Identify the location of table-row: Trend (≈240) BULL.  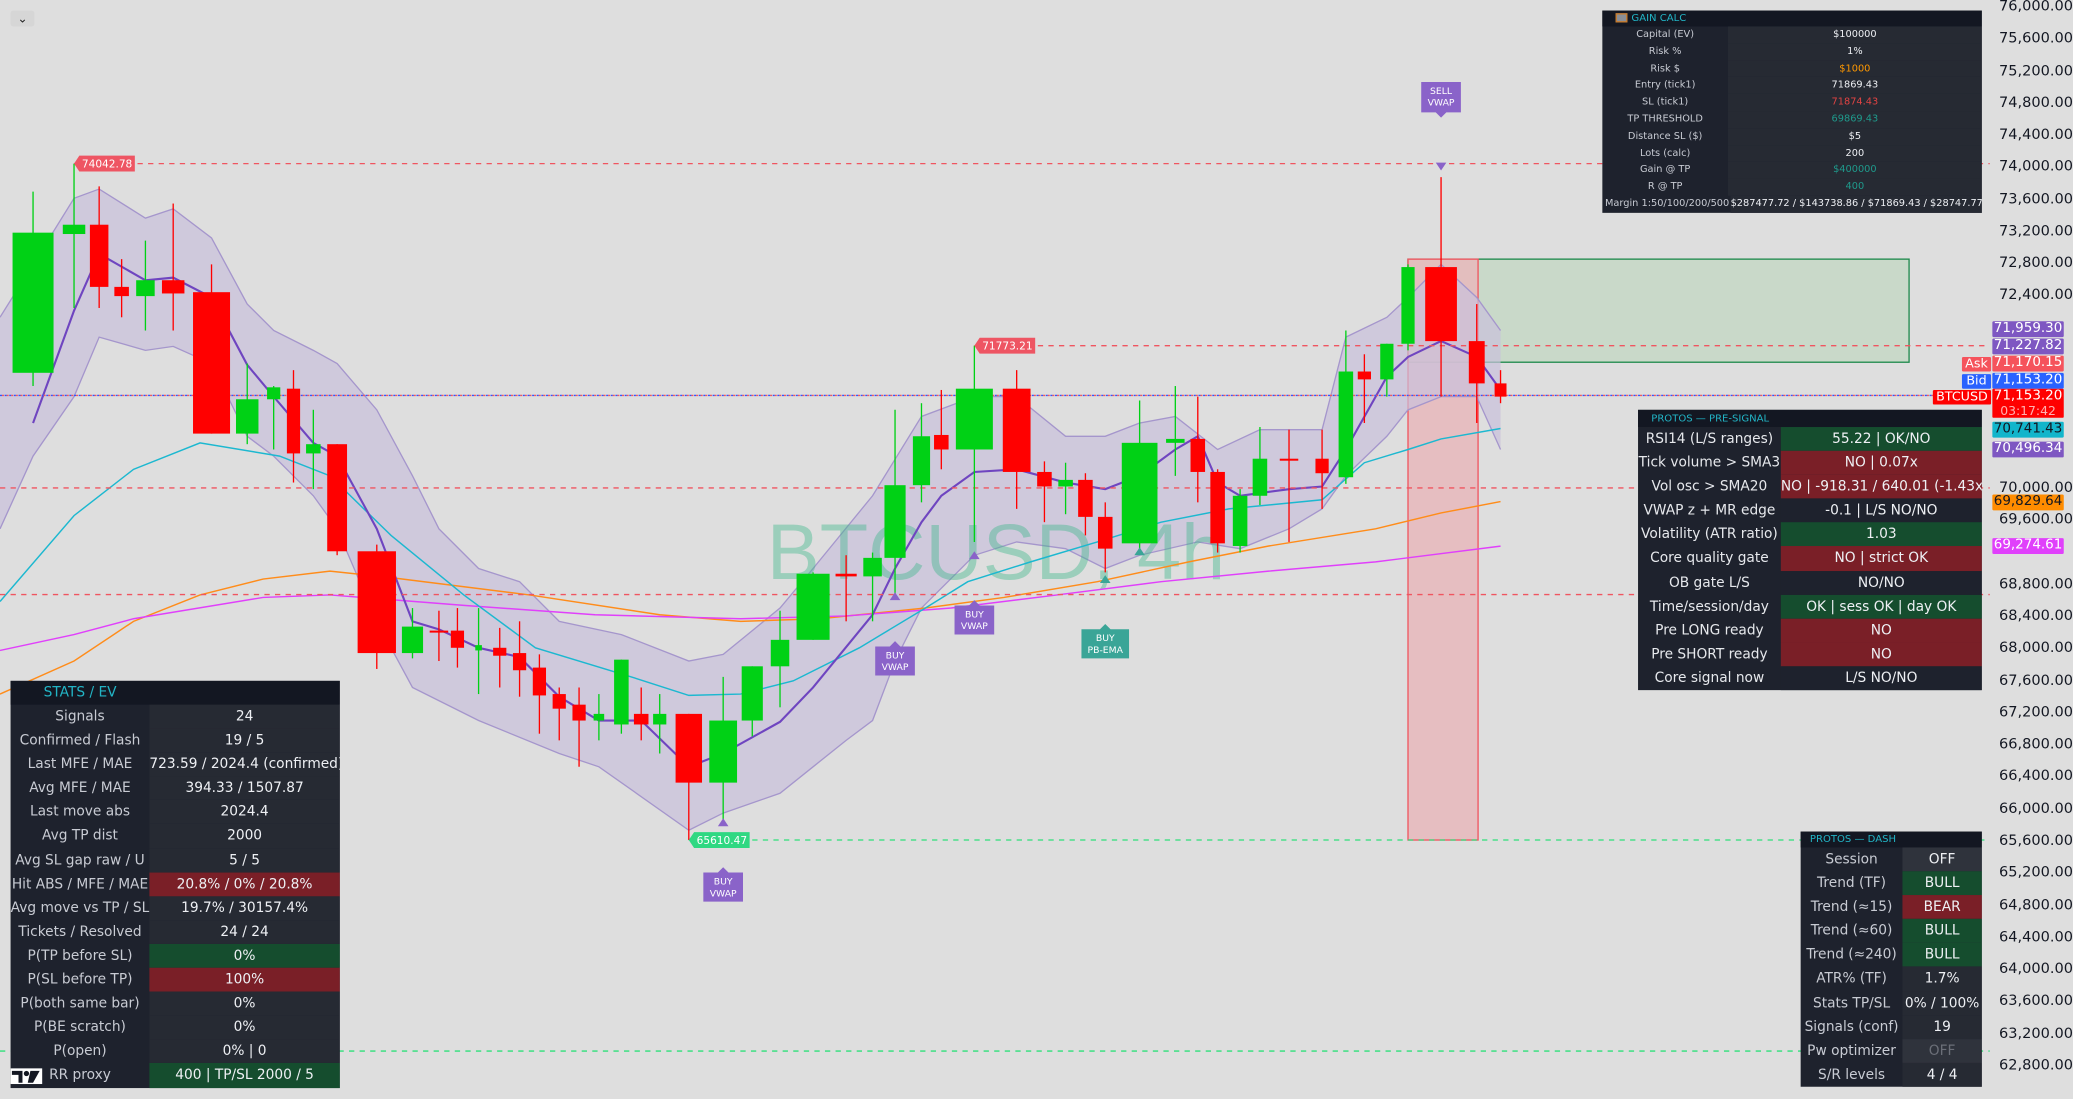
(1891, 955).